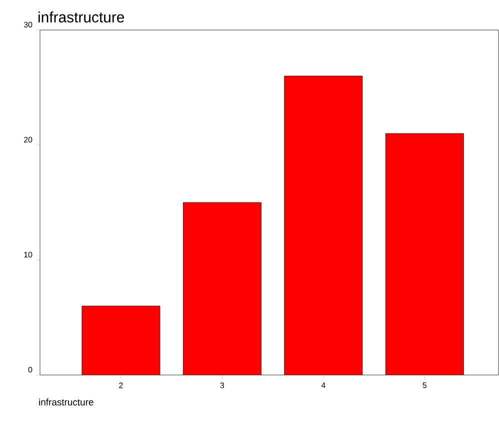 The height and width of the screenshot is (441, 499). Describe the element at coordinates (81, 17) in the screenshot. I see `chart-title: infrastructure` at that location.